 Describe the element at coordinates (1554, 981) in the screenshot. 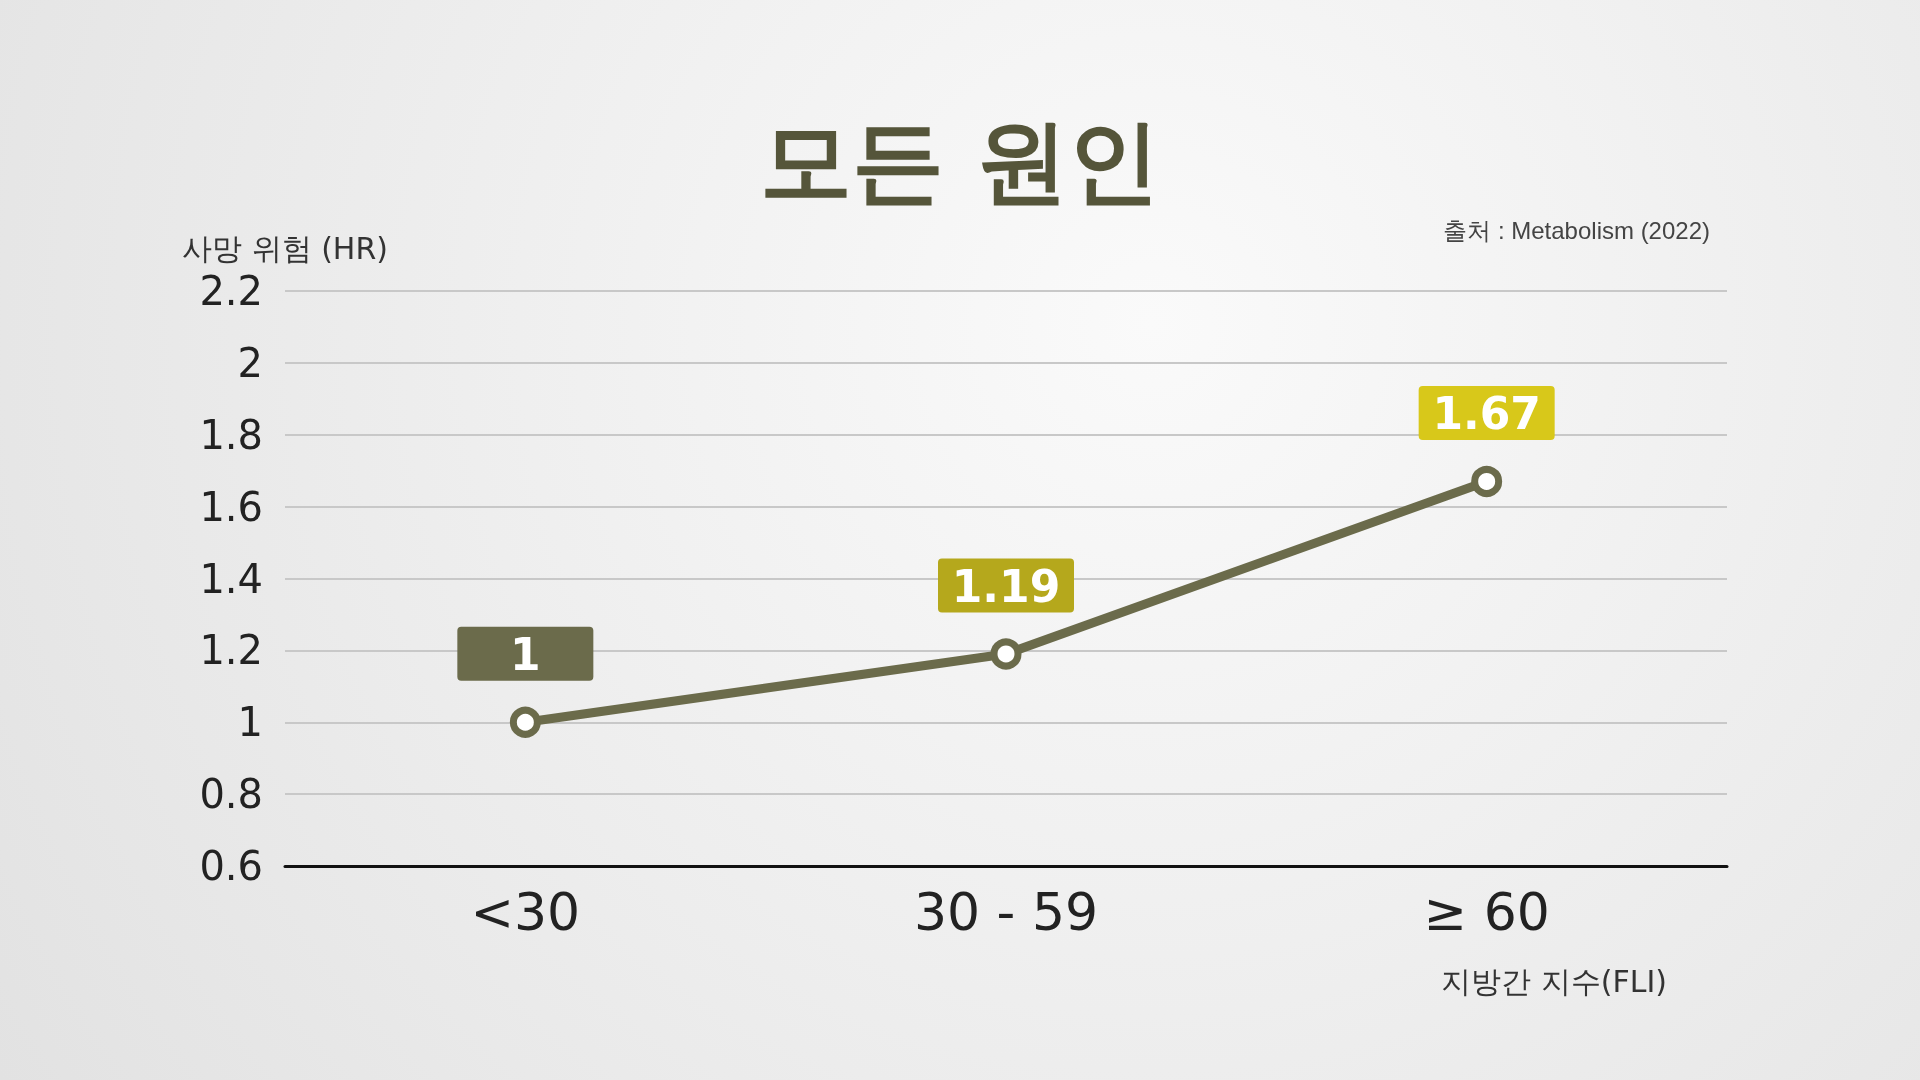

I see `x-axis-title: 지방간 지수(FLI)` at that location.